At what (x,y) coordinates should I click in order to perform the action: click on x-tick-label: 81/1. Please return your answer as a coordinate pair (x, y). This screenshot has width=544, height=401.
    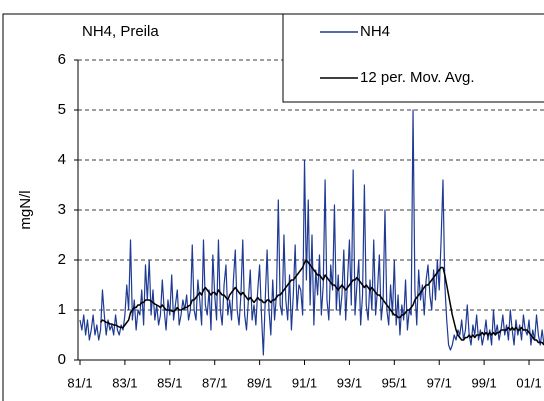
    Looking at the image, I should click on (79, 382).